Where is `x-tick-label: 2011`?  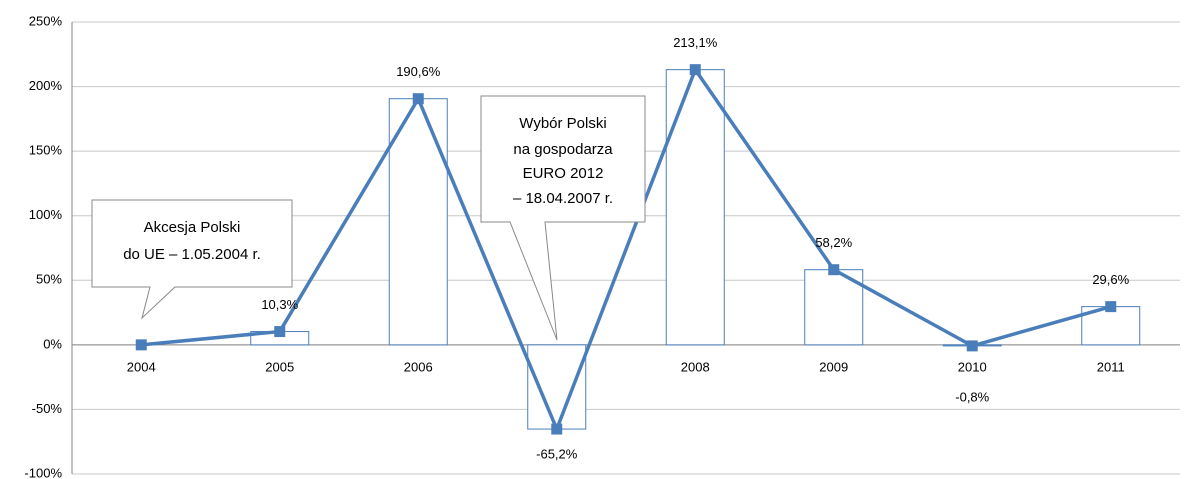
x-tick-label: 2011 is located at coordinates (1111, 366).